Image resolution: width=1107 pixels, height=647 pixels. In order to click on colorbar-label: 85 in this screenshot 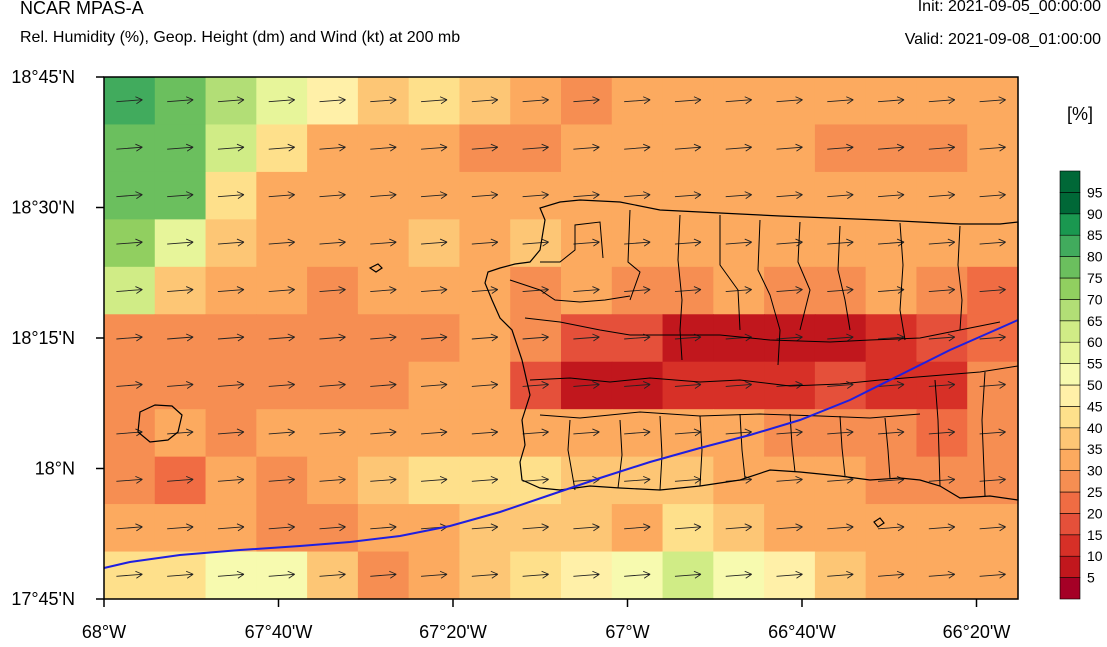, I will do `click(1095, 235)`.